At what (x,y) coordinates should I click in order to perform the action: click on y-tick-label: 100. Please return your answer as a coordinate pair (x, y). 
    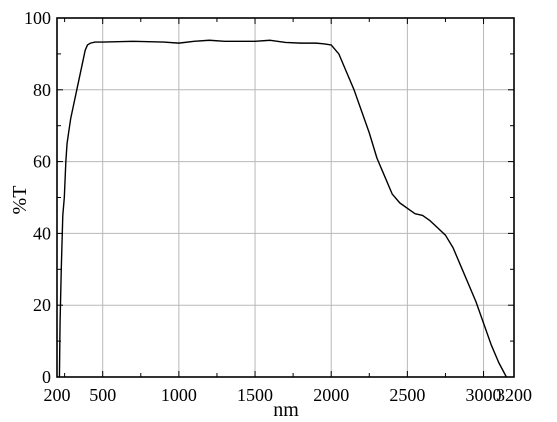
    Looking at the image, I should click on (37, 18).